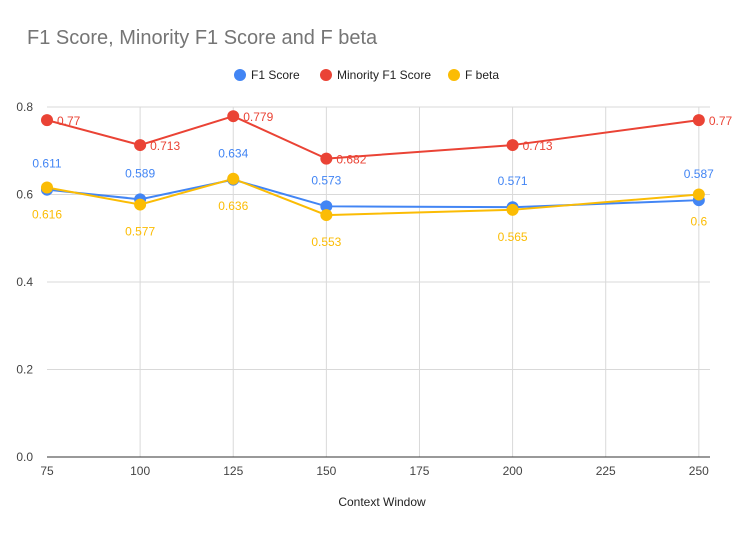  What do you see at coordinates (699, 174) in the screenshot?
I see `data-label: 0.587` at bounding box center [699, 174].